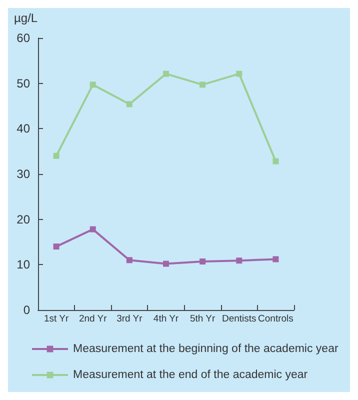 The image size is (358, 400). What do you see at coordinates (23, 219) in the screenshot?
I see `y-tick-label: 20` at bounding box center [23, 219].